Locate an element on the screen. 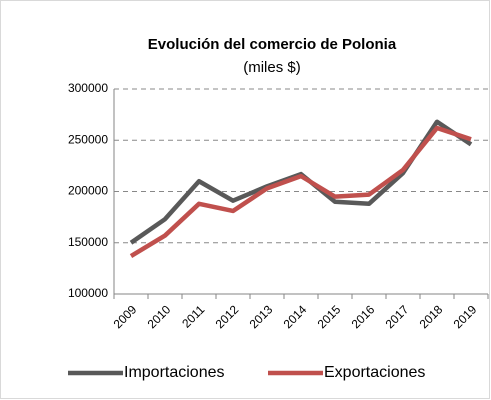  legend-label: Exportaciones is located at coordinates (374, 372).